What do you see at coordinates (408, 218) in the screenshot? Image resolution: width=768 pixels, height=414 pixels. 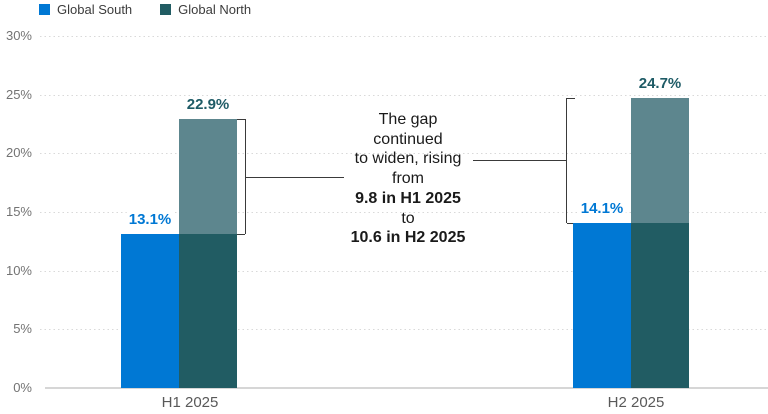 I see `gap-annotation-line: to` at bounding box center [408, 218].